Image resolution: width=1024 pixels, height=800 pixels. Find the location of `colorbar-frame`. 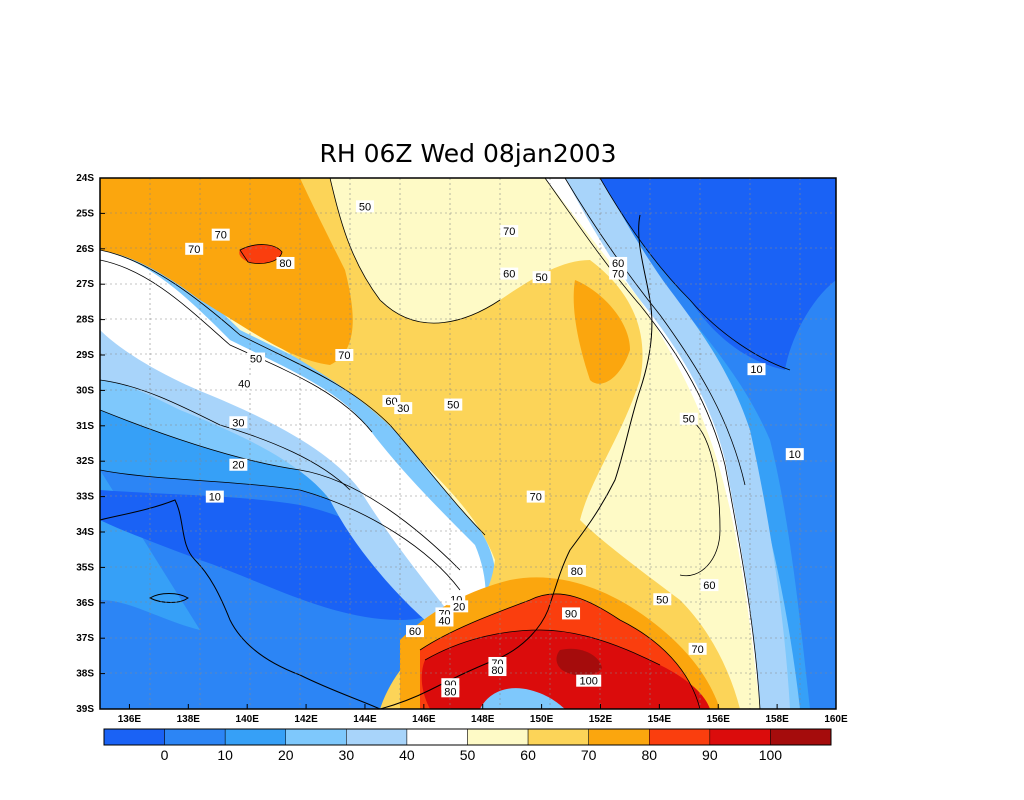

colorbar-frame is located at coordinates (467, 737).